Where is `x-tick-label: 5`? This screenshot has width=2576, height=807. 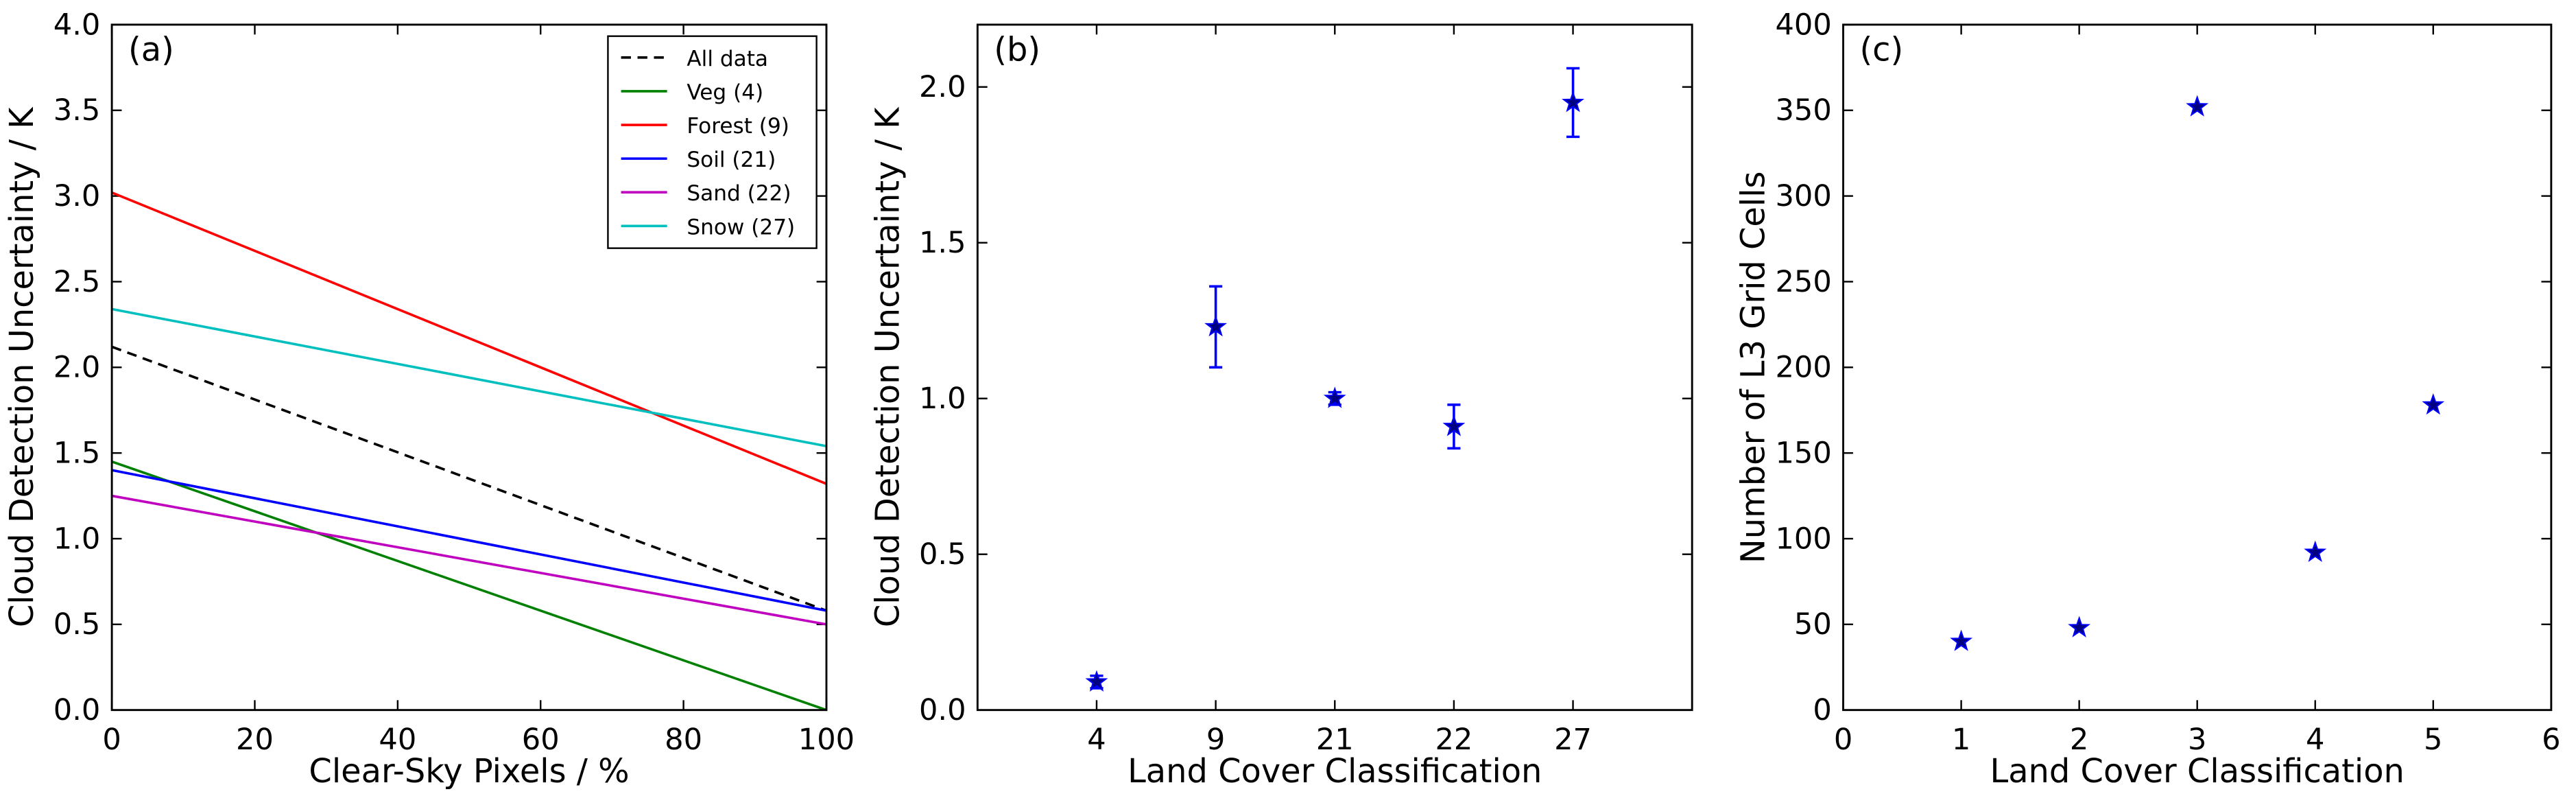
x-tick-label: 5 is located at coordinates (2433, 740).